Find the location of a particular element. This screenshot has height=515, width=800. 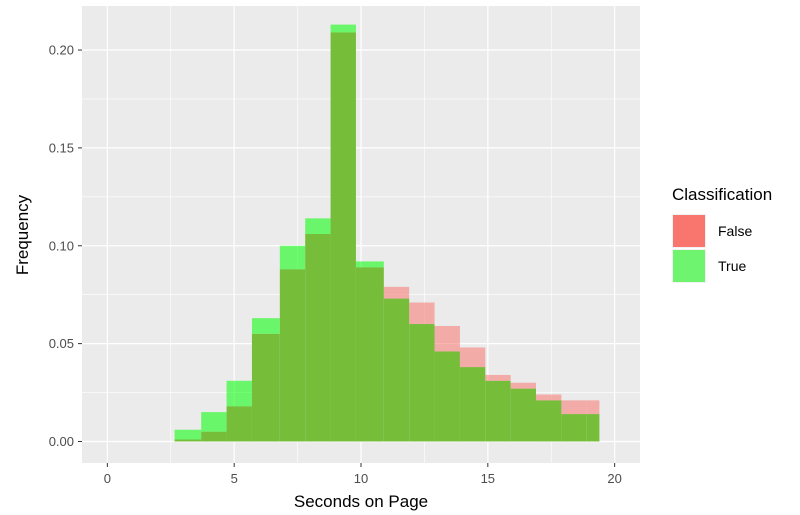

y-tick-label: 0.15 is located at coordinates (61, 147).